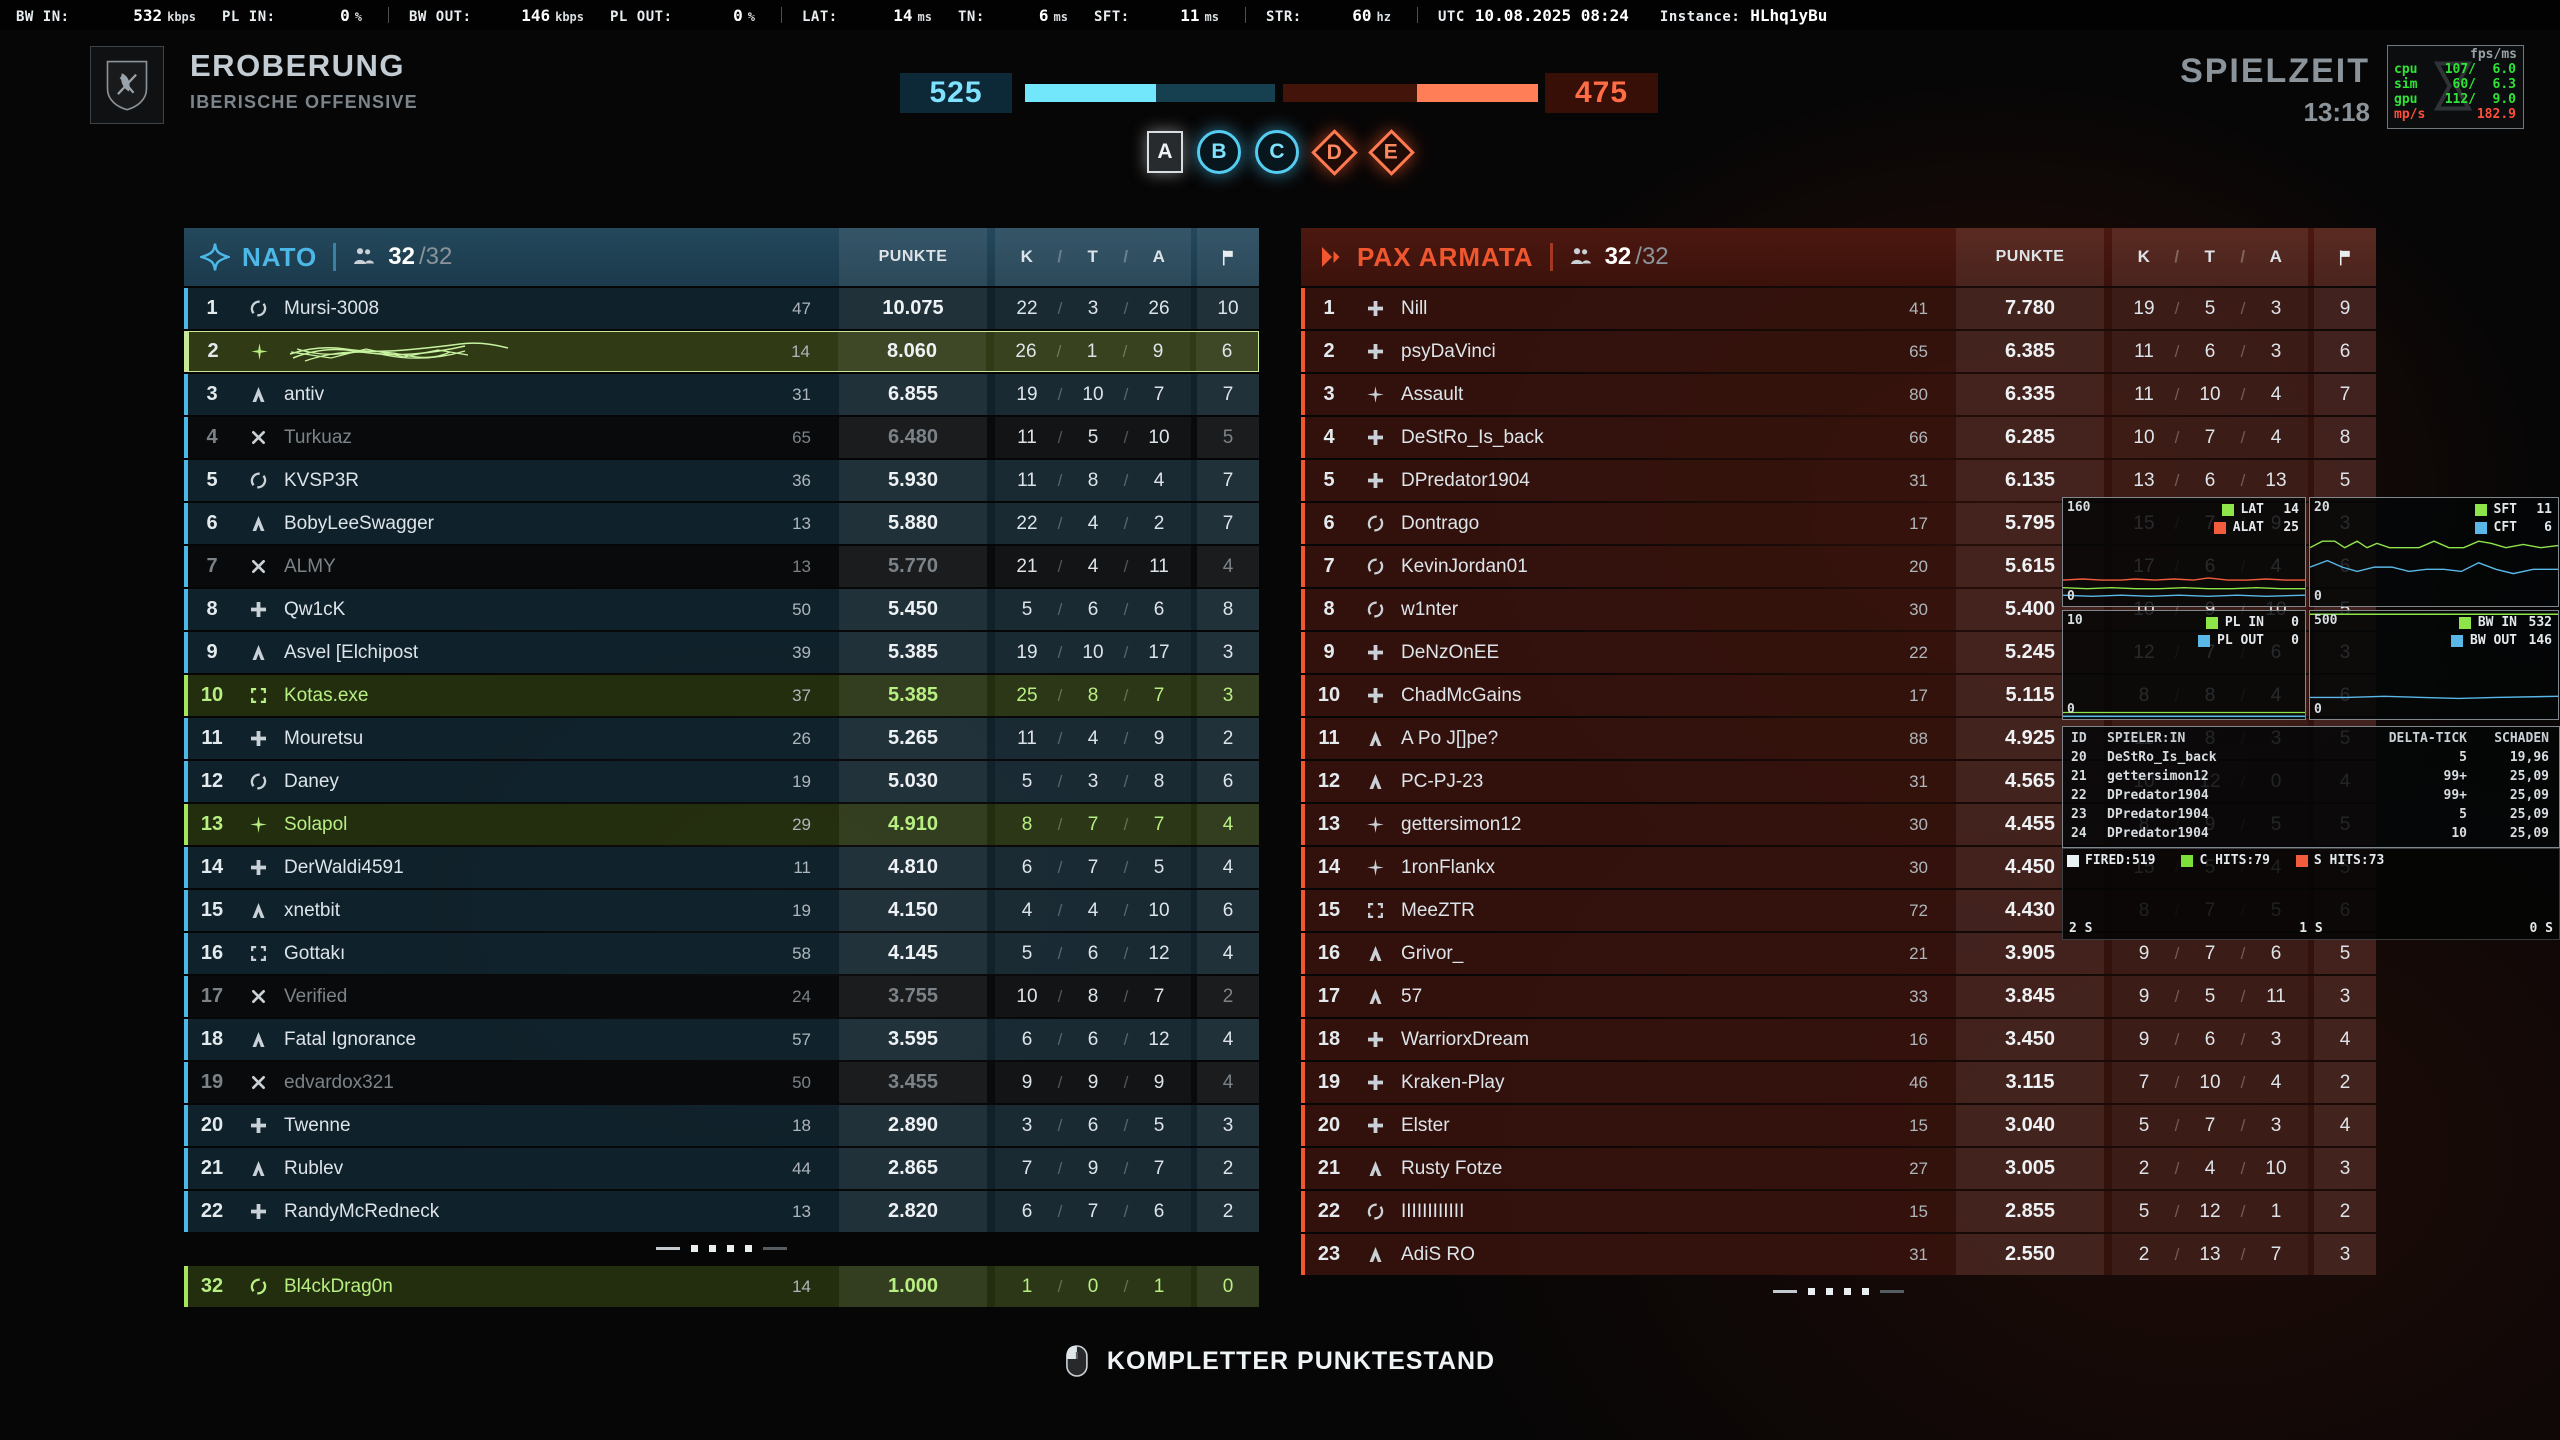 This screenshot has height=1440, width=2560. What do you see at coordinates (1551, 257) in the screenshot?
I see `divider` at bounding box center [1551, 257].